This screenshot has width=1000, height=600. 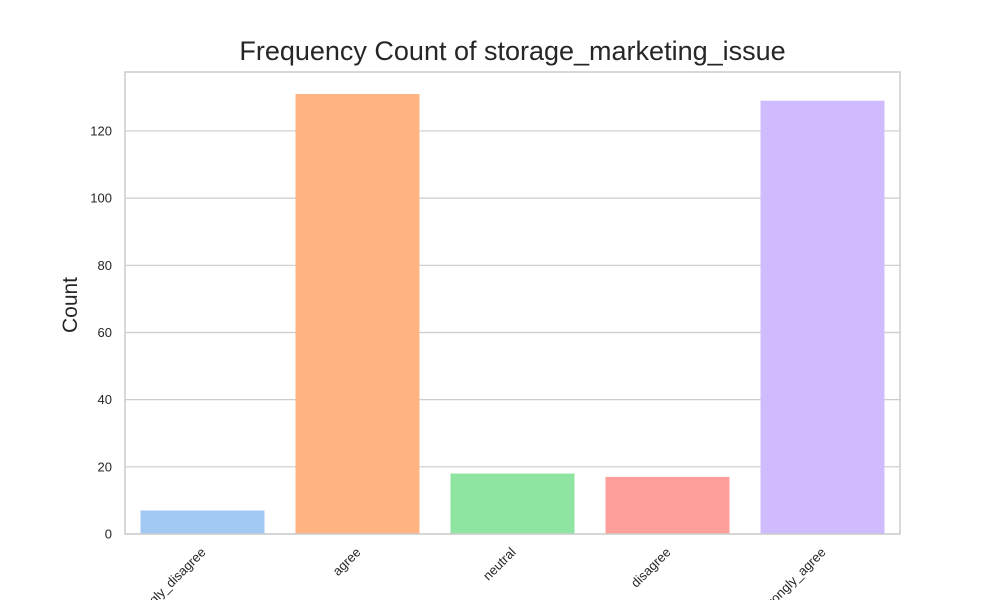 I want to click on bar-neutral, so click(x=512, y=503).